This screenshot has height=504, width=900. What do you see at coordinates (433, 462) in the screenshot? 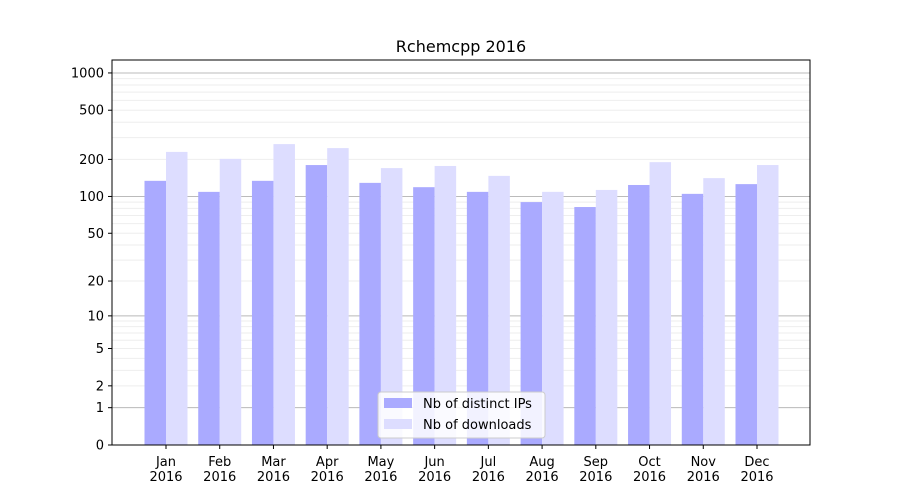
I see `x-tick-label: Jun` at bounding box center [433, 462].